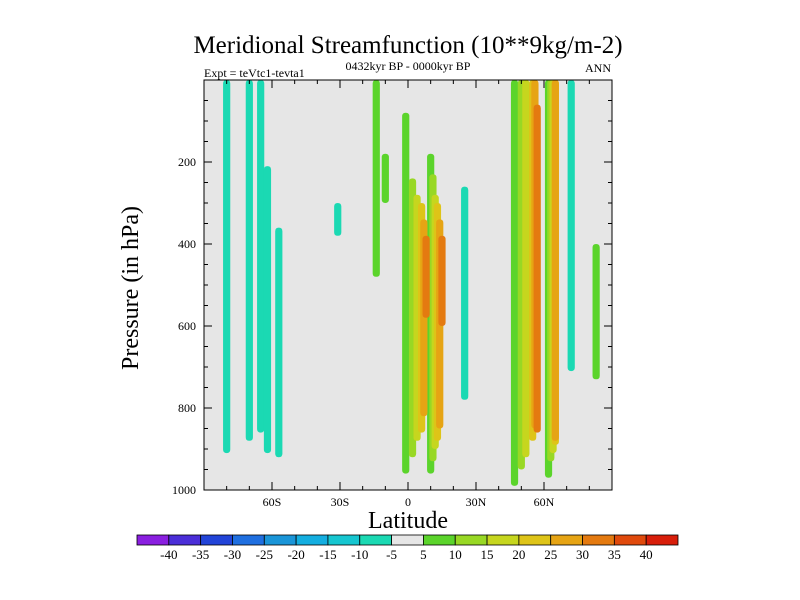  I want to click on colorbar-label-7: -5, so click(391, 554).